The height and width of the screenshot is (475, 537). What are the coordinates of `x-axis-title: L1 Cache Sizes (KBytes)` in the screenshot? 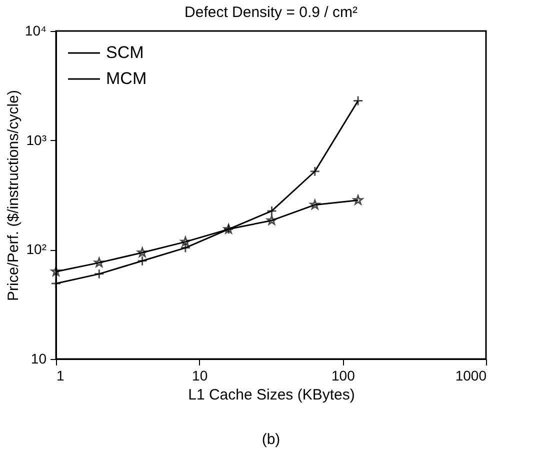 It's located at (271, 395).